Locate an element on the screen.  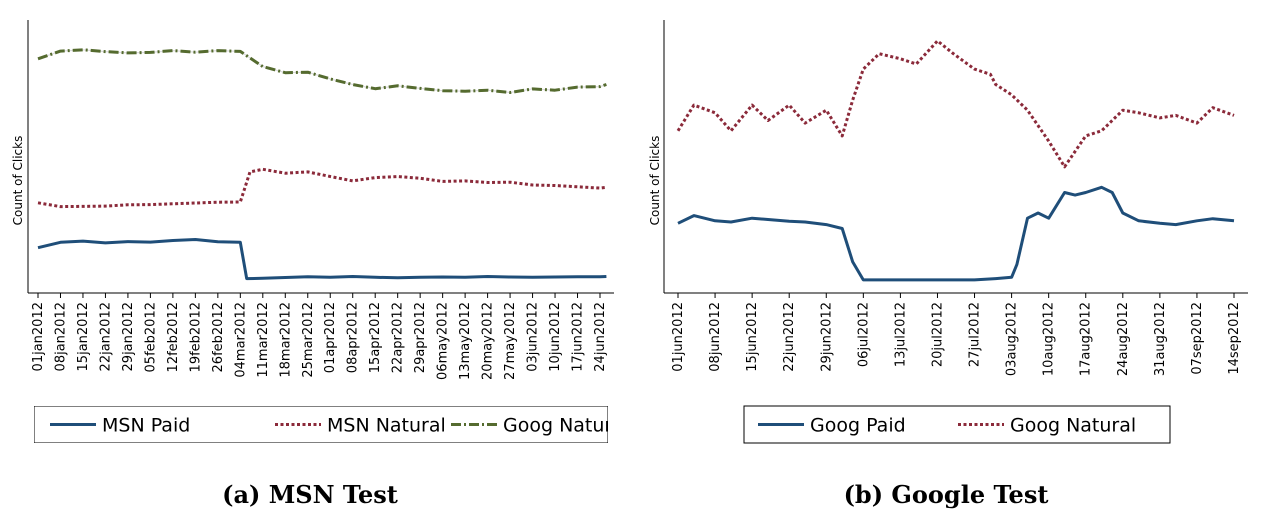
chart-b-x-tick-label: 24aug2012 is located at coordinates (1123, 339).